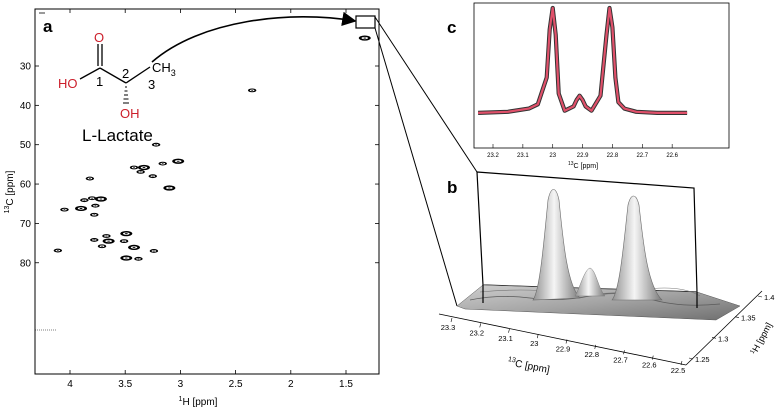  I want to click on panel-c-frame, so click(601, 75).